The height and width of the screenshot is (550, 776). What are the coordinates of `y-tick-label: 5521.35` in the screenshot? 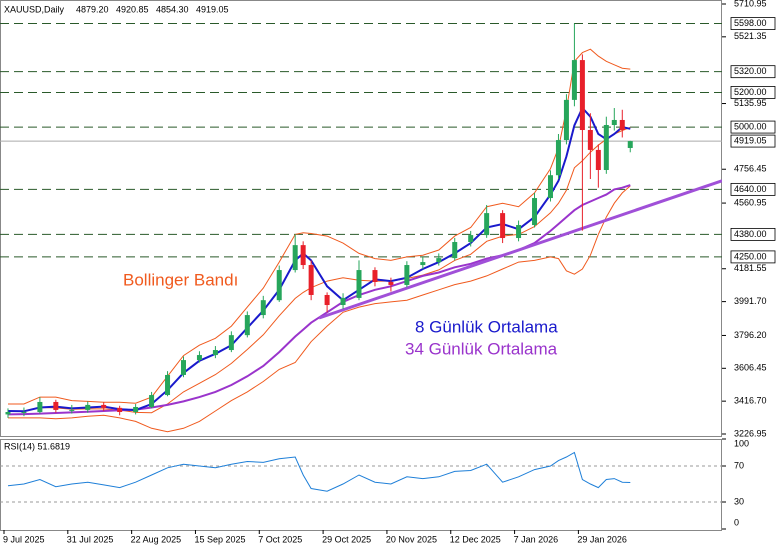 It's located at (750, 36).